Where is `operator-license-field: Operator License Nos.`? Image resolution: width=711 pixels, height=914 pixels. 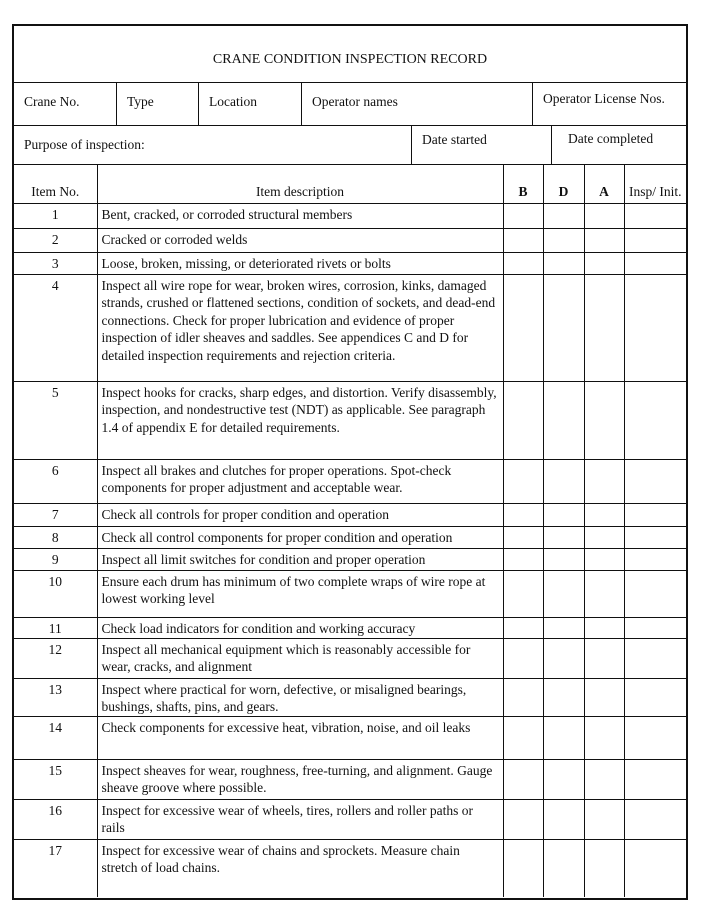
operator-license-field: Operator License Nos. is located at coordinates (604, 98).